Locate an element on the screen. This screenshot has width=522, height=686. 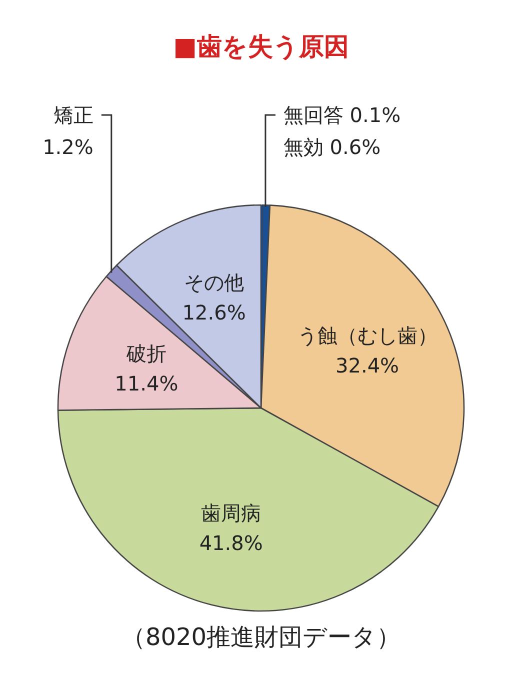
data-label: 12.6% is located at coordinates (214, 312).